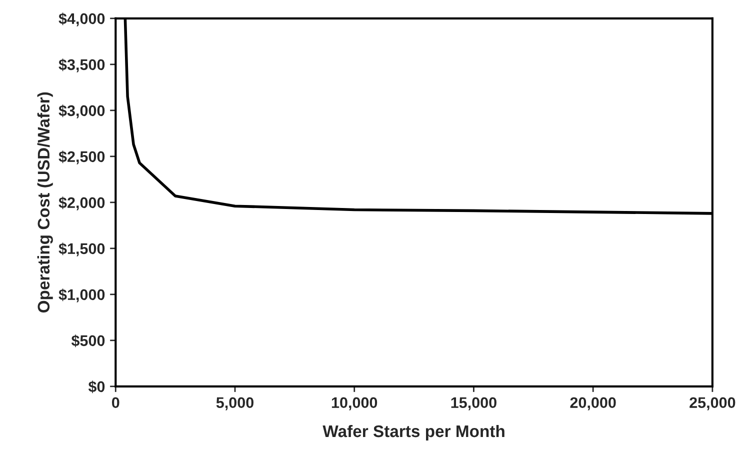 This screenshot has width=746, height=460. I want to click on y-tick-label: $1,000, so click(81, 295).